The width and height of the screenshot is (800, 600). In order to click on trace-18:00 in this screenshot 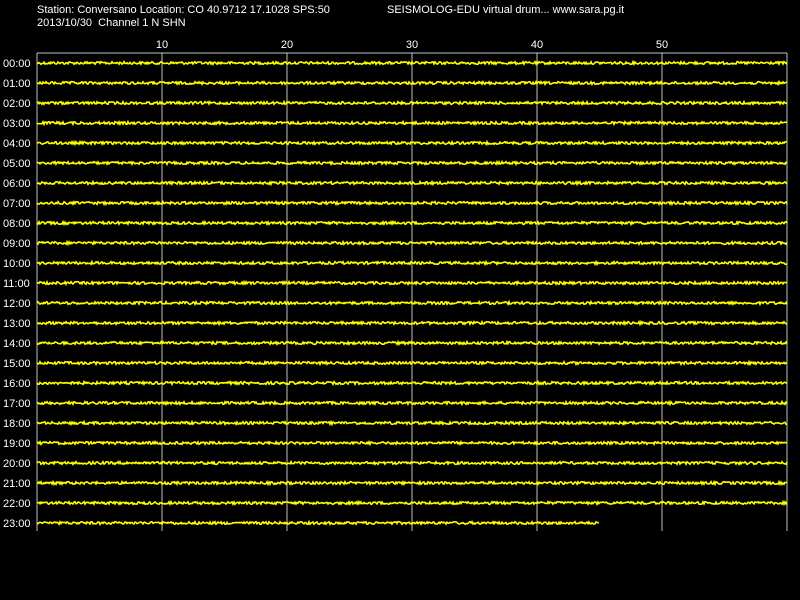, I will do `click(411, 423)`.